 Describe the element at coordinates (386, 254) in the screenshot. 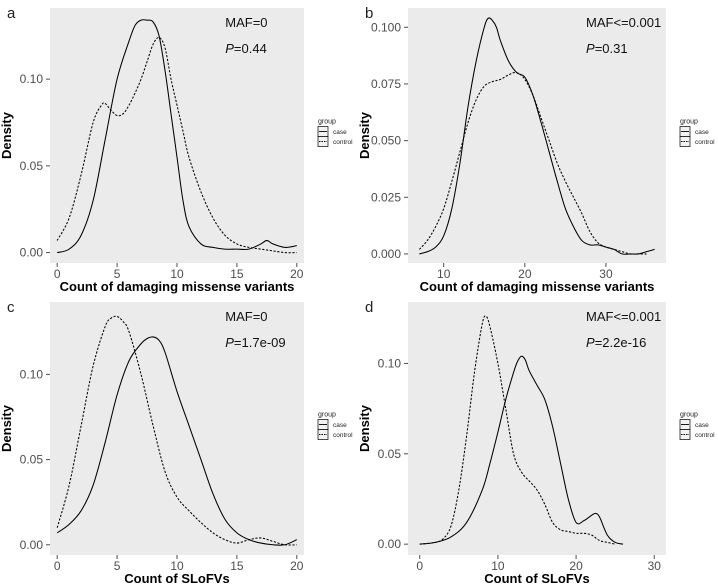

I see `y-tick-label: 0.000` at that location.